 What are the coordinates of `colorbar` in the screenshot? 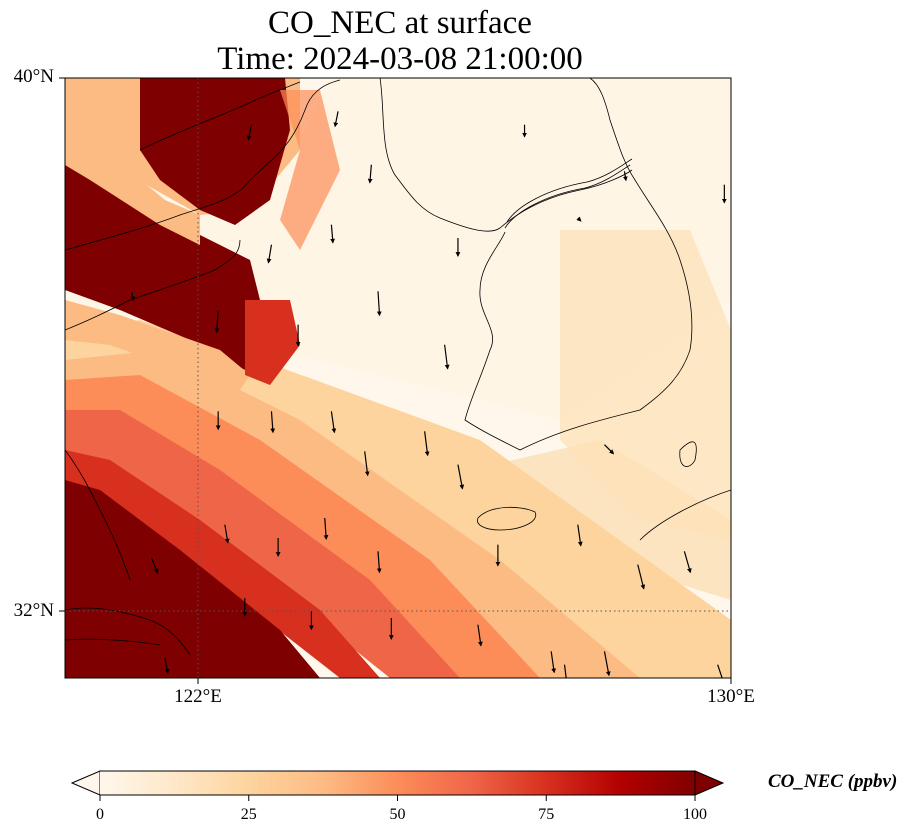 It's located at (397, 785).